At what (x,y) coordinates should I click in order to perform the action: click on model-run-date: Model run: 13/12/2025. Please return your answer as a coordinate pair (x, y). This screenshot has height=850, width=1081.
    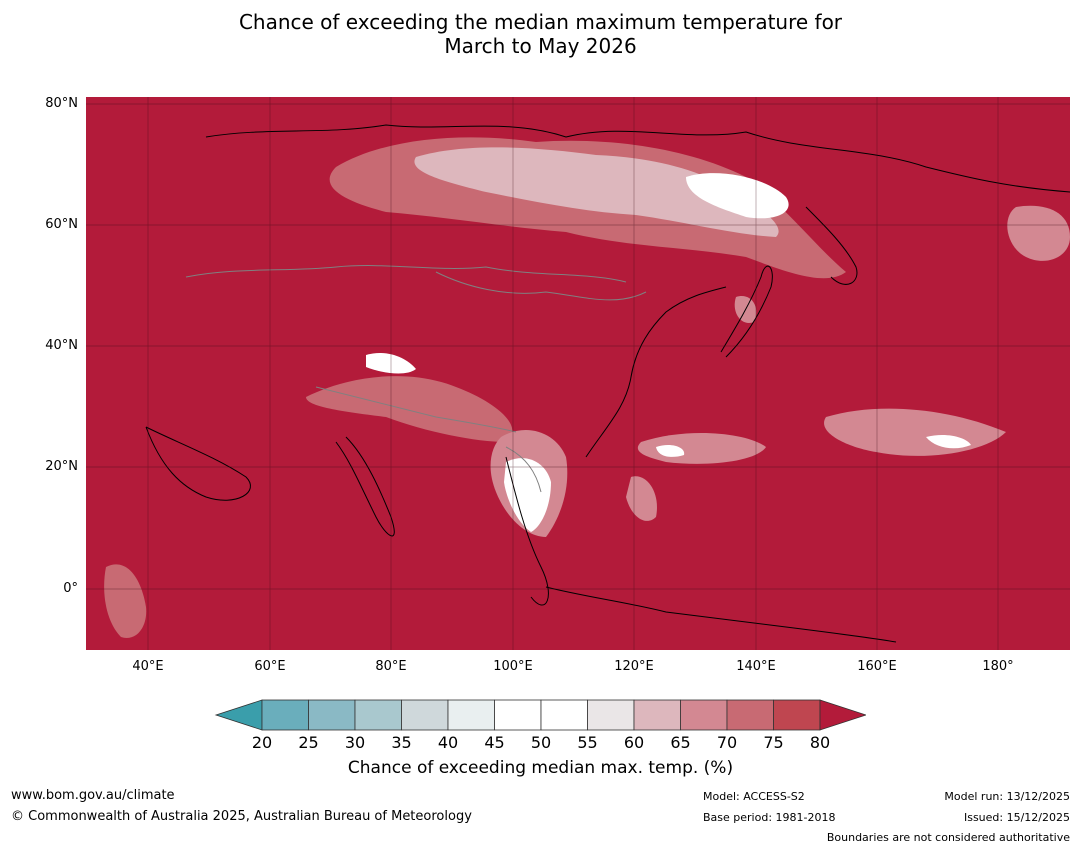
    Looking at the image, I should click on (1007, 796).